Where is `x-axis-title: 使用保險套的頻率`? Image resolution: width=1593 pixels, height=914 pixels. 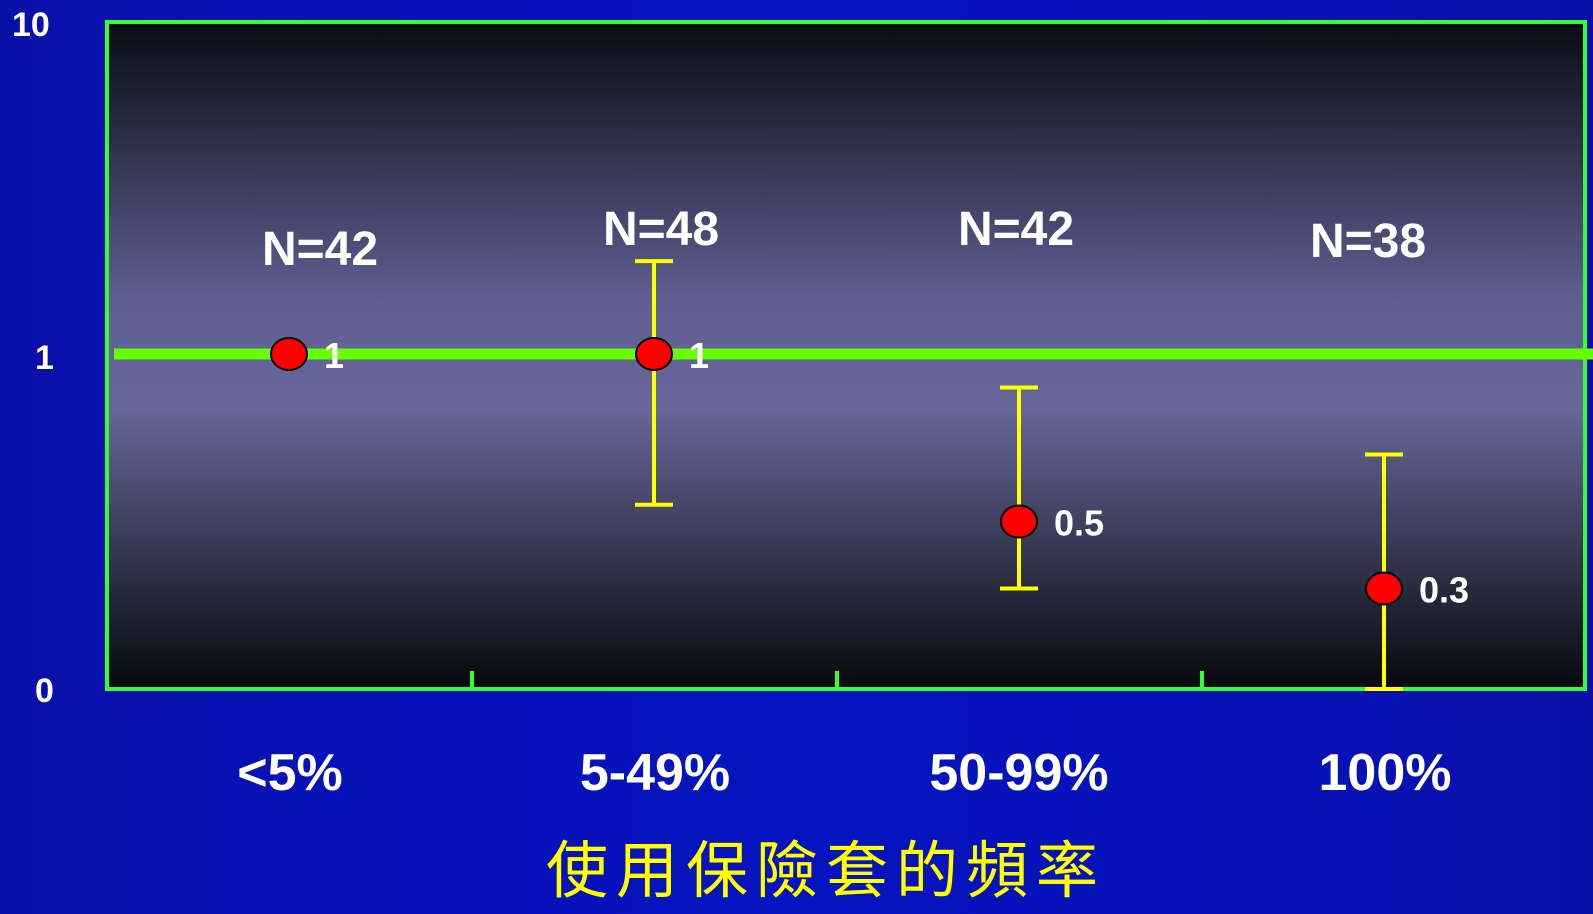
x-axis-title: 使用保險套的頻率 is located at coordinates (826, 870).